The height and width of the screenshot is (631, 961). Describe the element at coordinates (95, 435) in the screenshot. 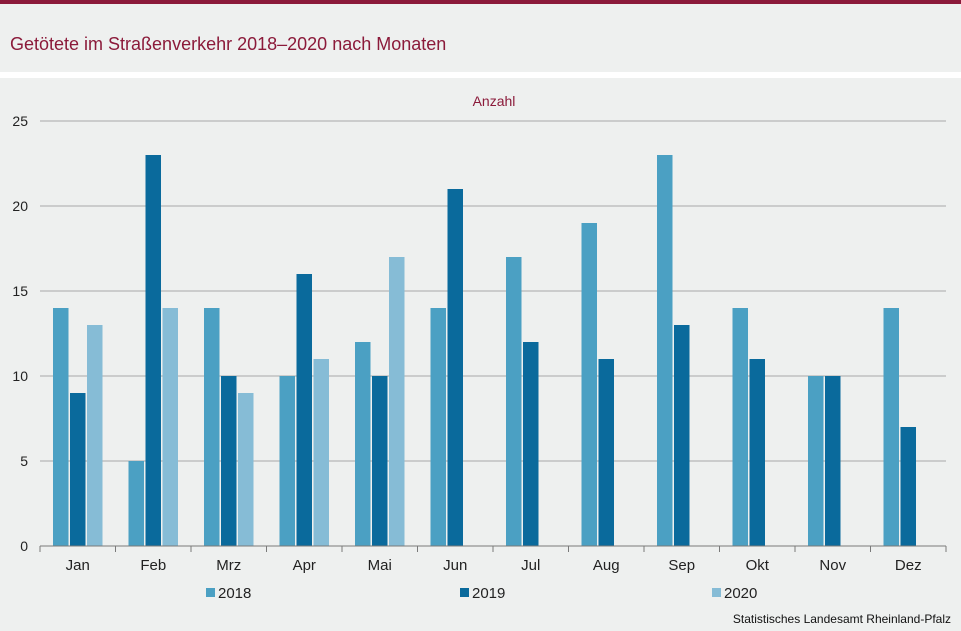

I see `bar-2020-jan` at that location.